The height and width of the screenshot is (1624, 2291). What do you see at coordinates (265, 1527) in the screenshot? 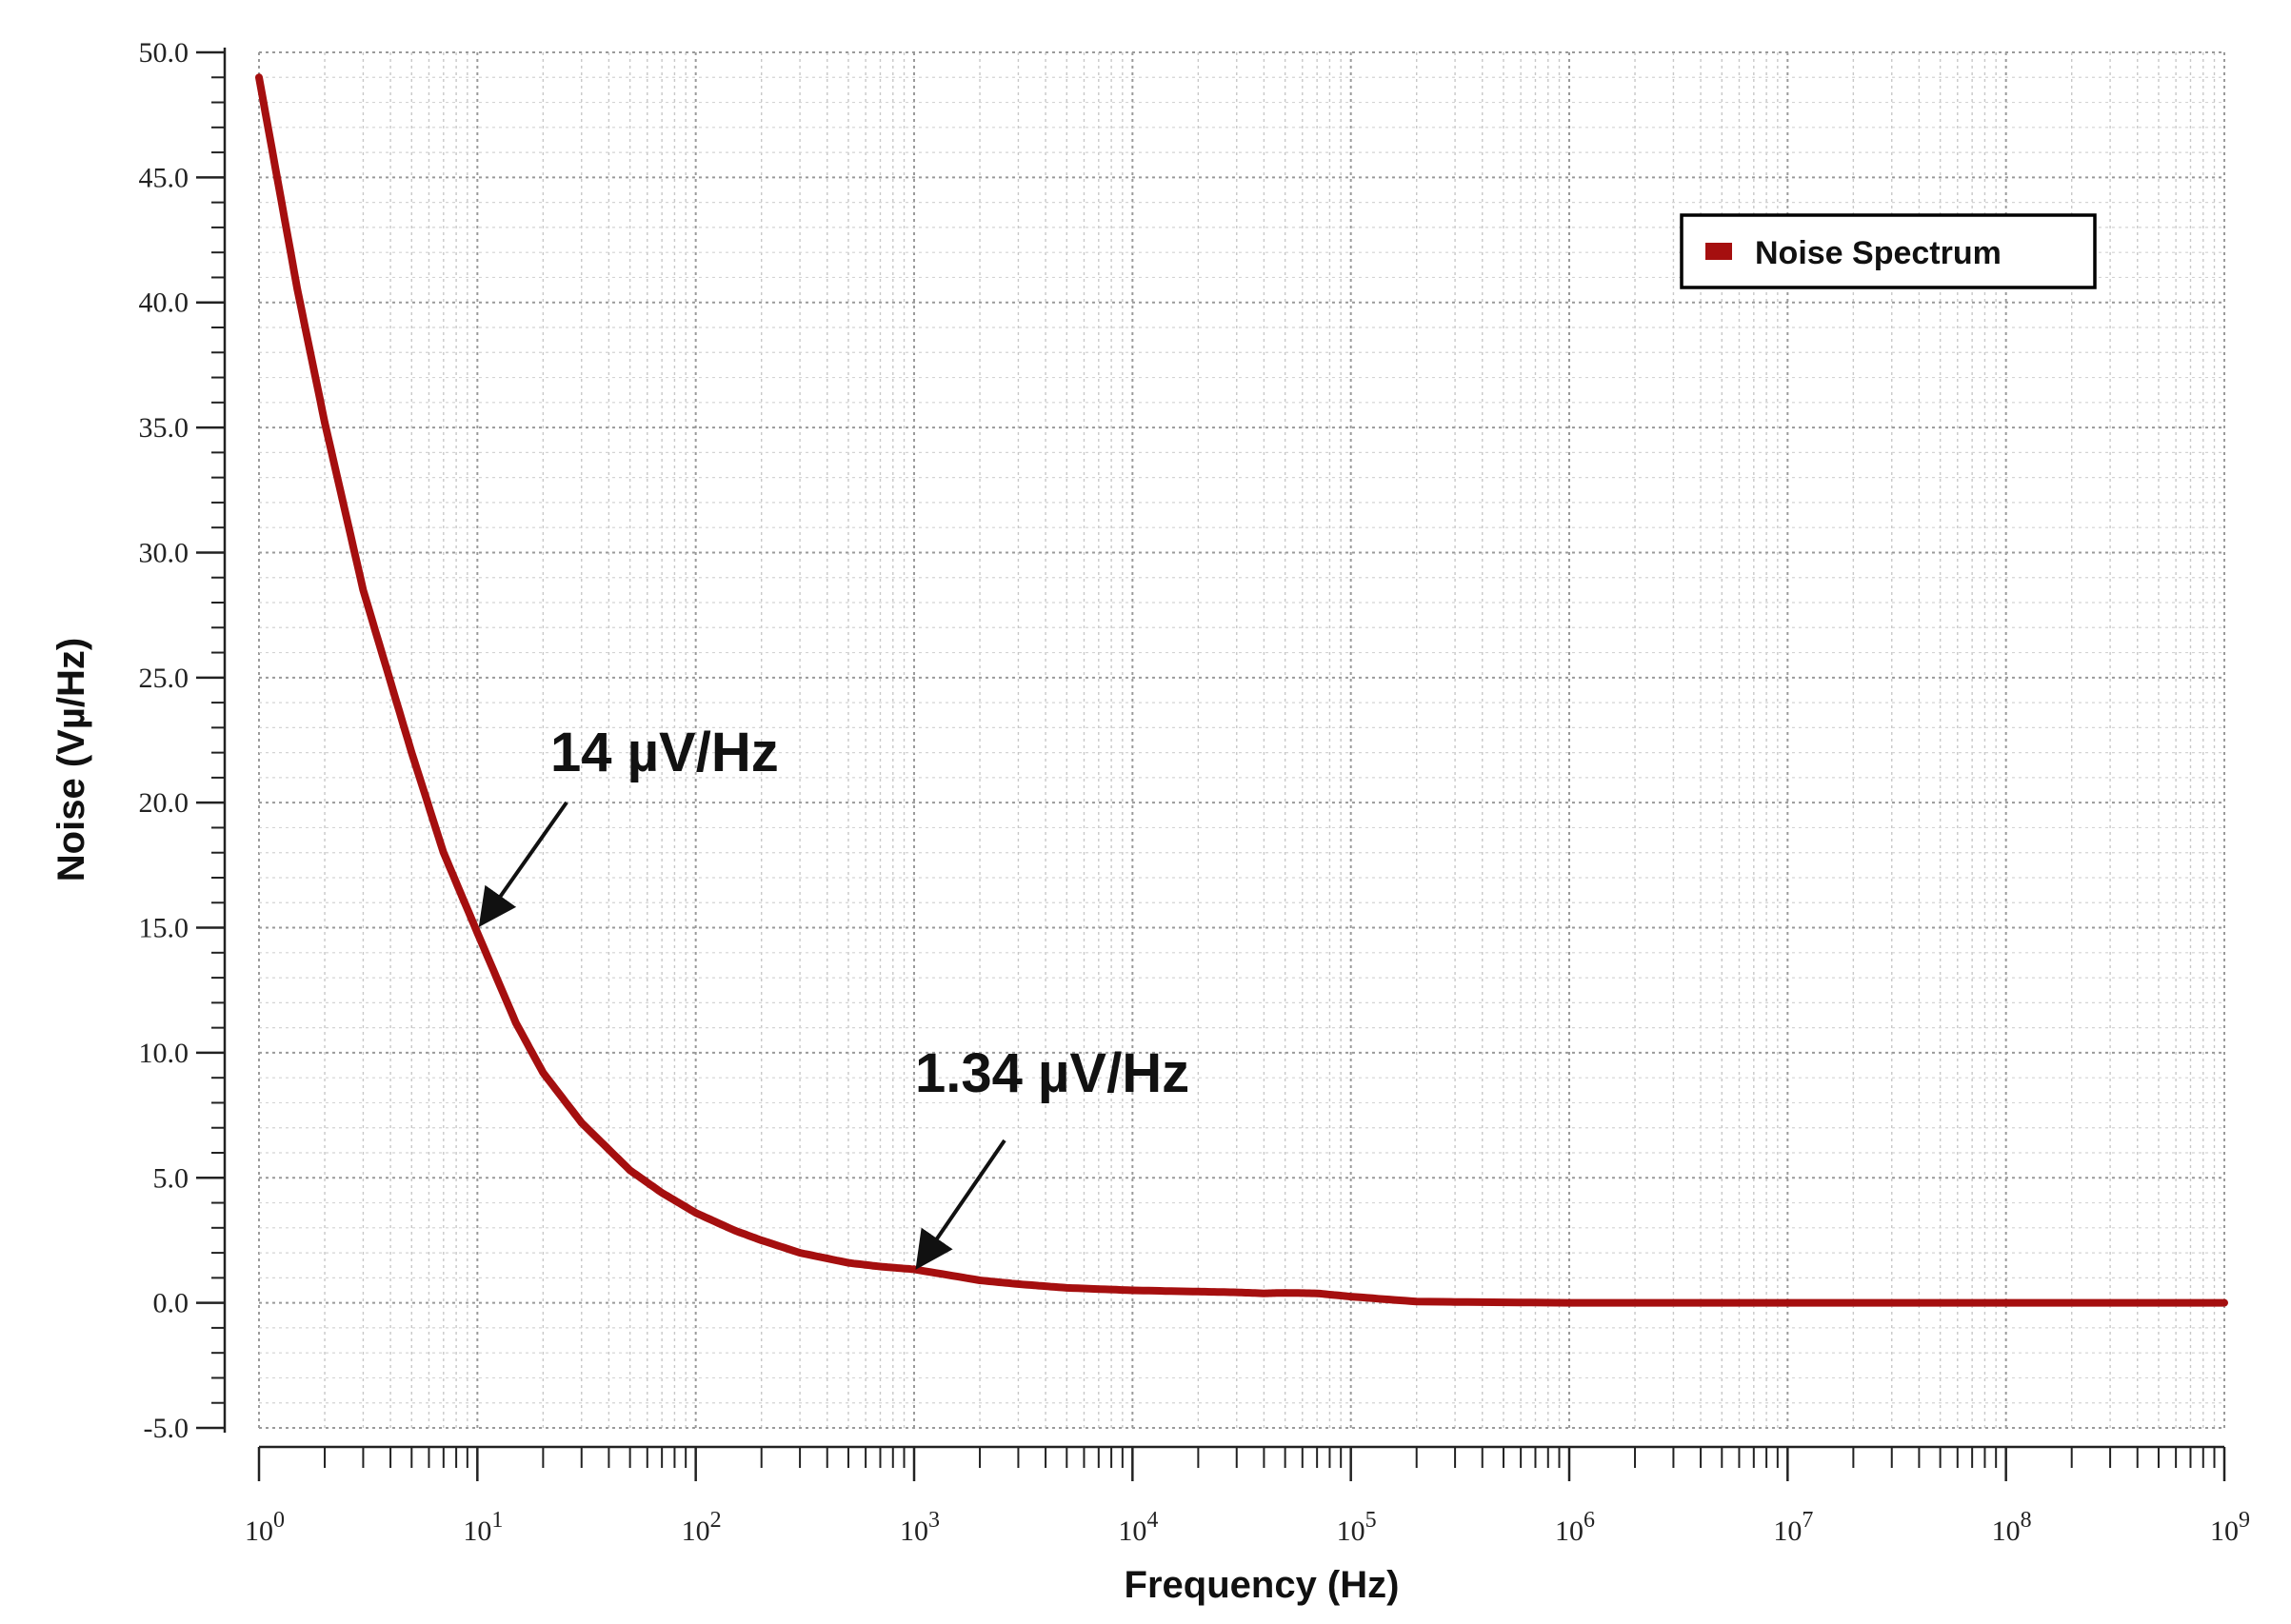
I see `x-tick-label: 10⁰` at bounding box center [265, 1527].